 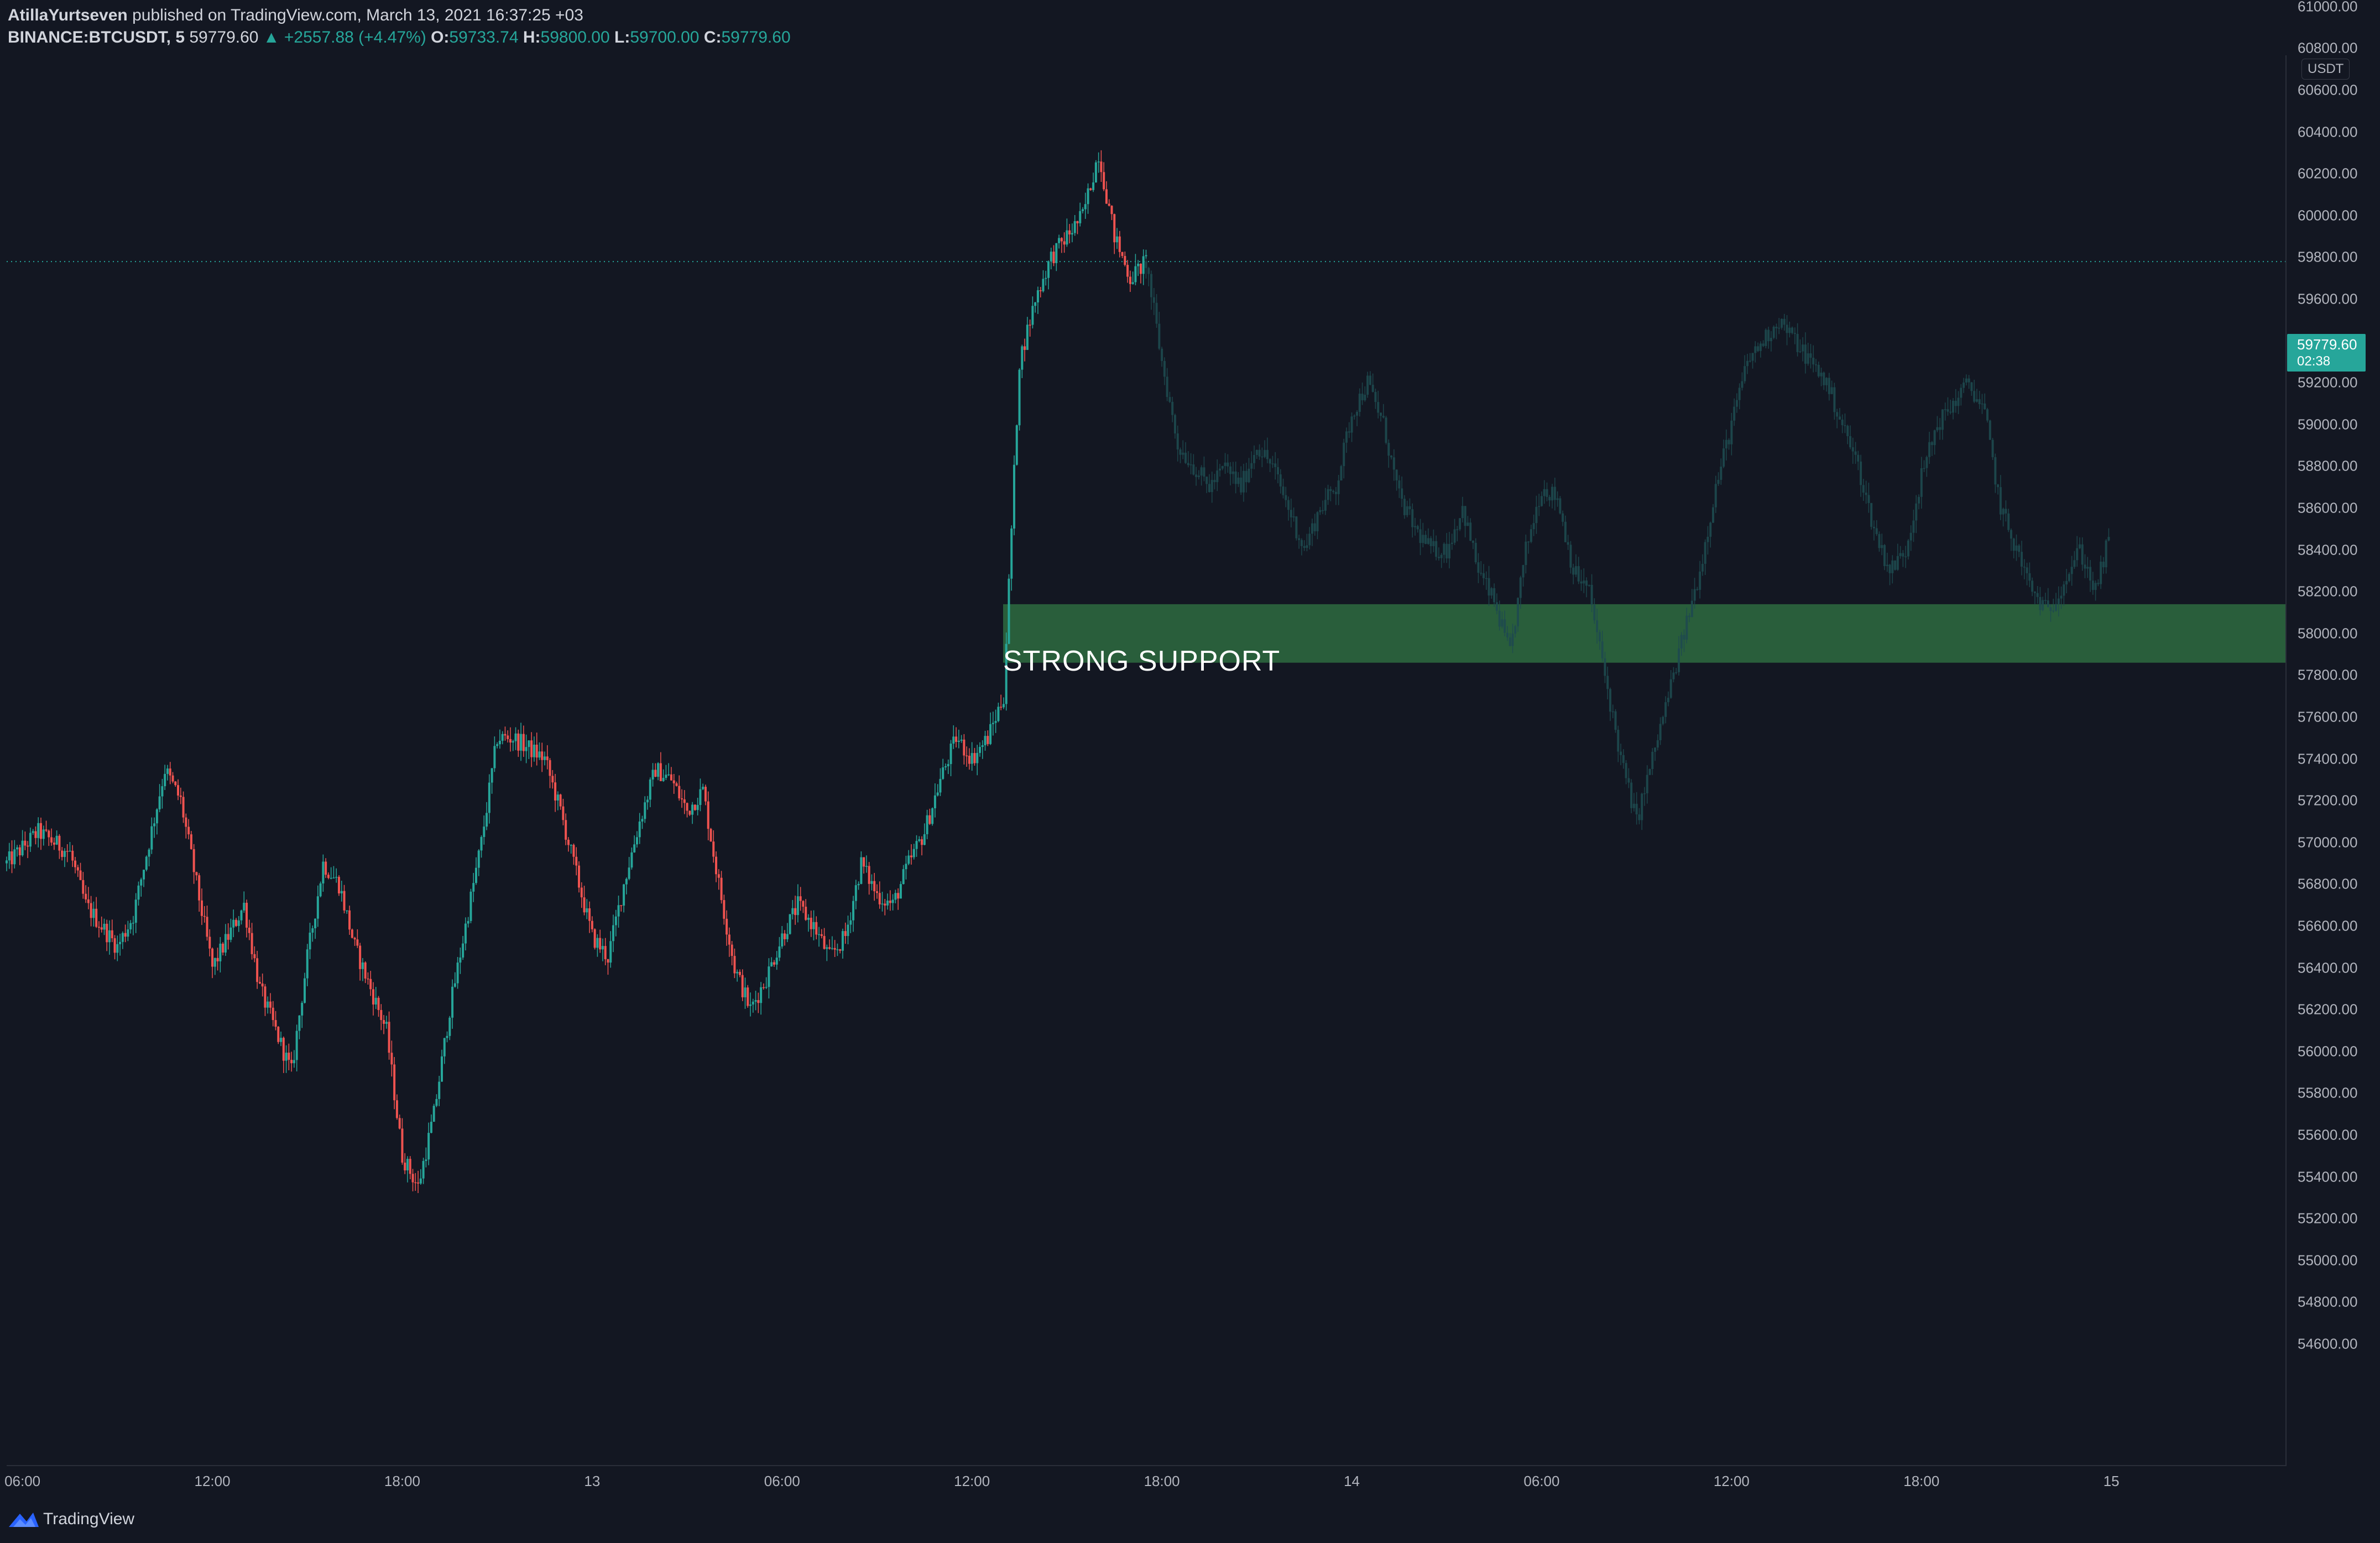 What do you see at coordinates (68, 15) in the screenshot?
I see `author-name: AtillaYurtseven` at bounding box center [68, 15].